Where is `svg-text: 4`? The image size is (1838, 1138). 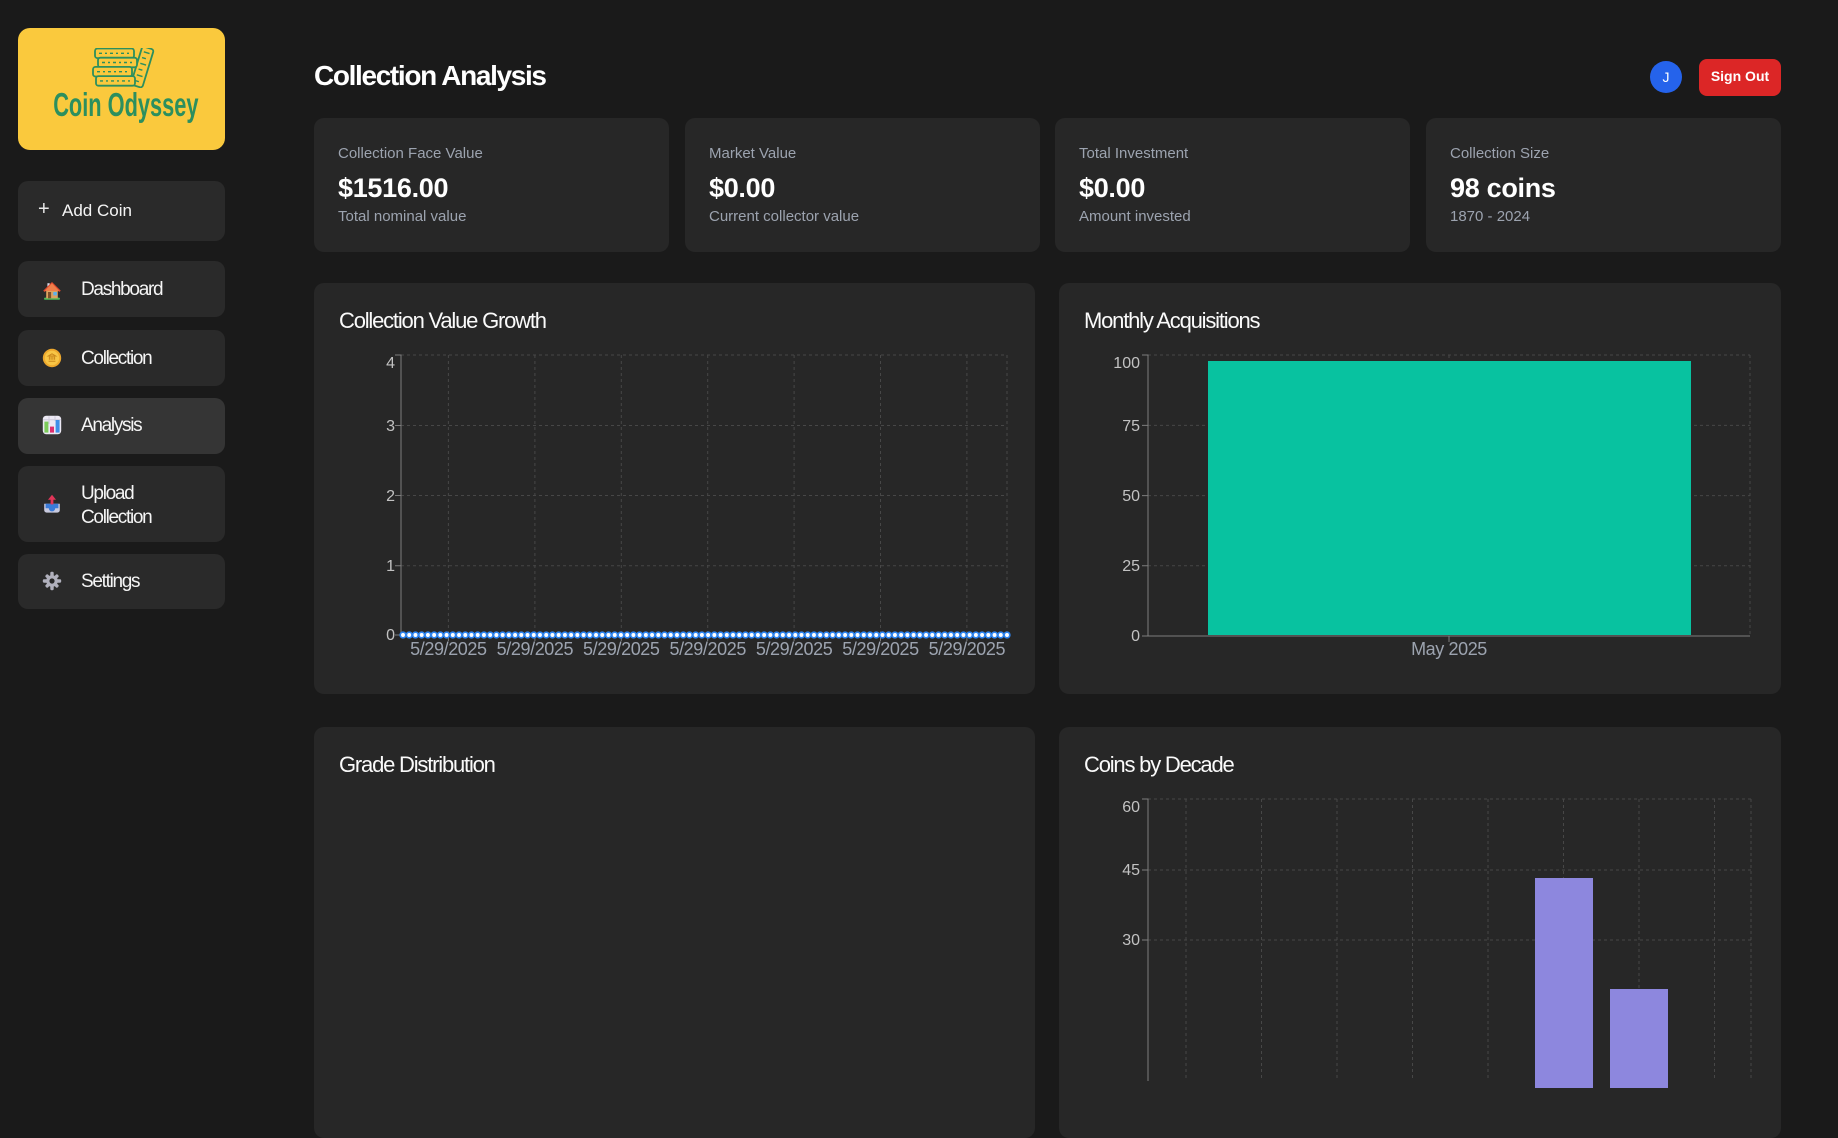
svg-text: 4 is located at coordinates (390, 363).